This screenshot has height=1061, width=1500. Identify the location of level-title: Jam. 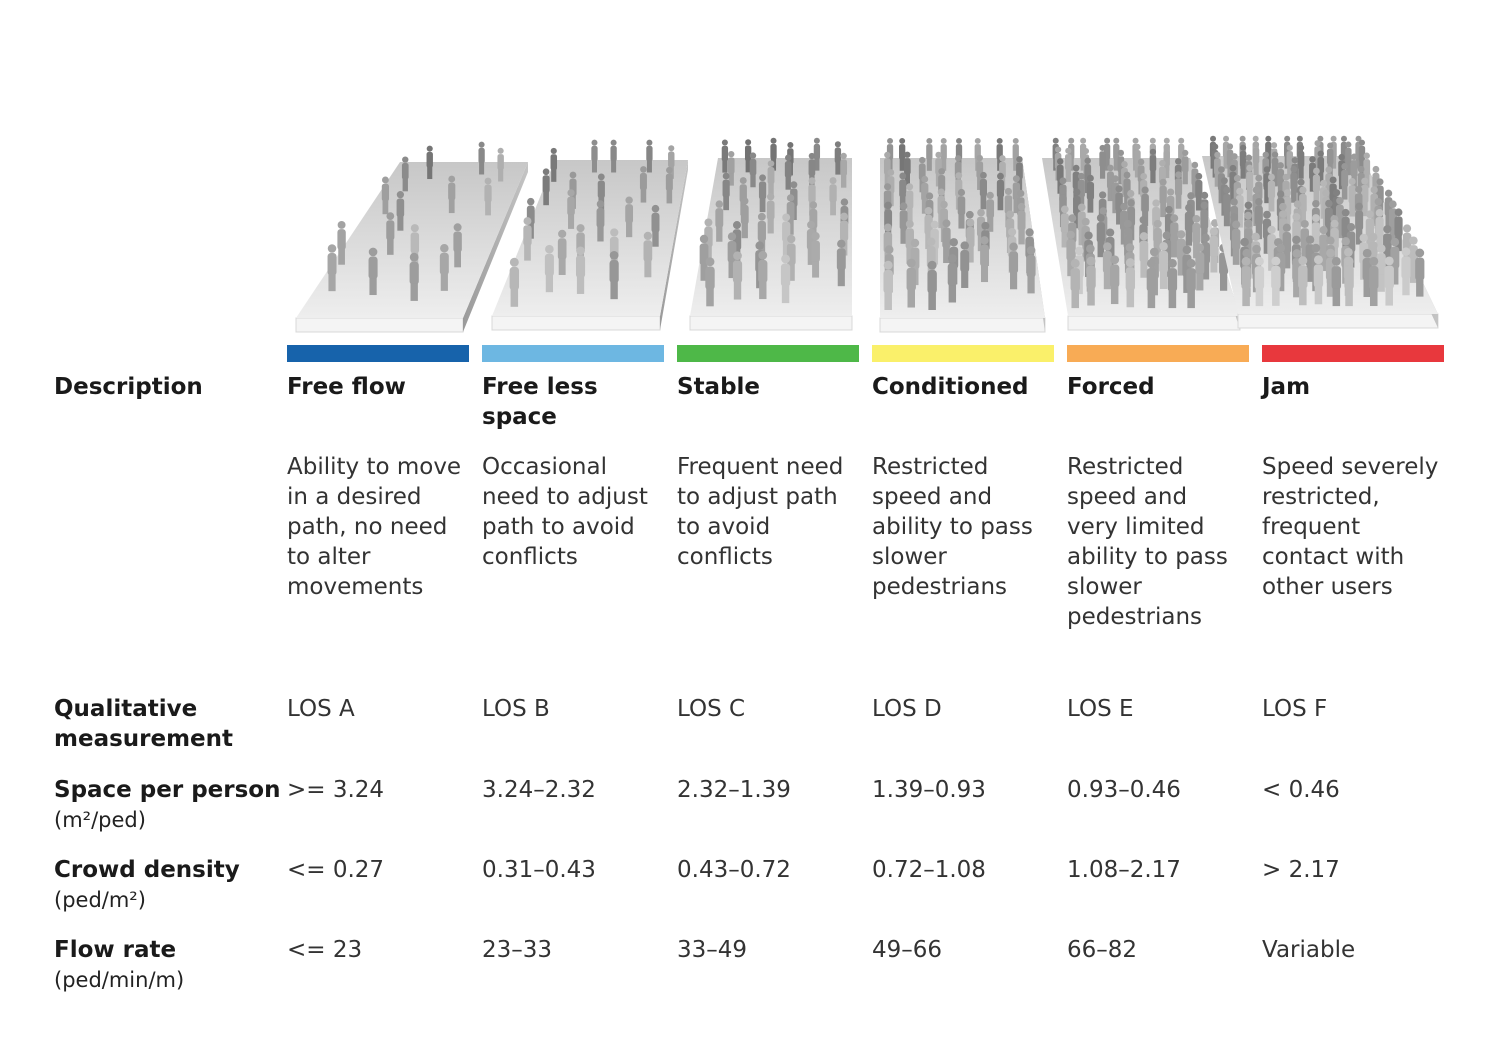
(1286, 387).